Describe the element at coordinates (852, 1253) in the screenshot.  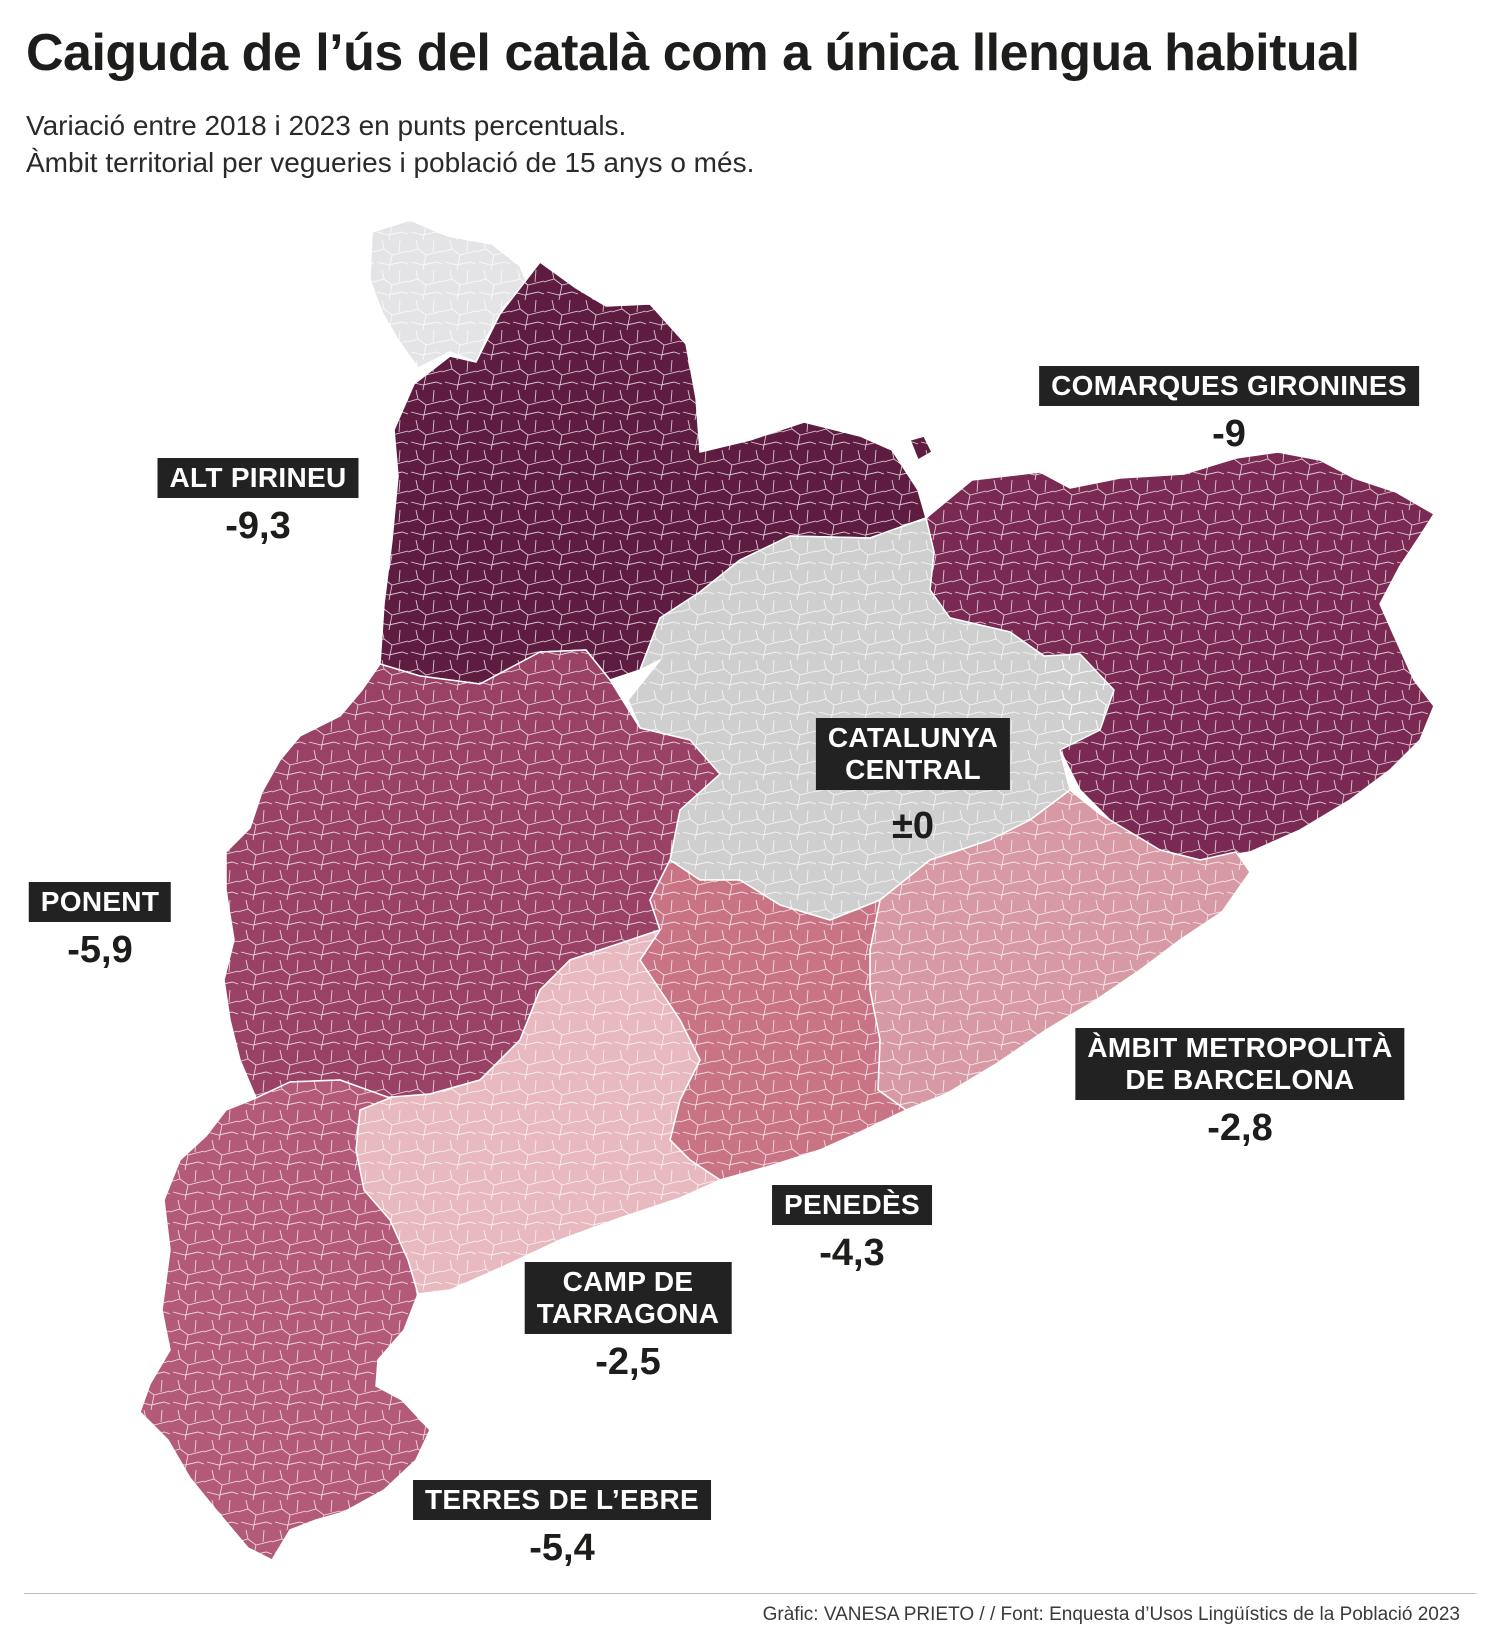
I see `region-value-penedes: -4,3` at that location.